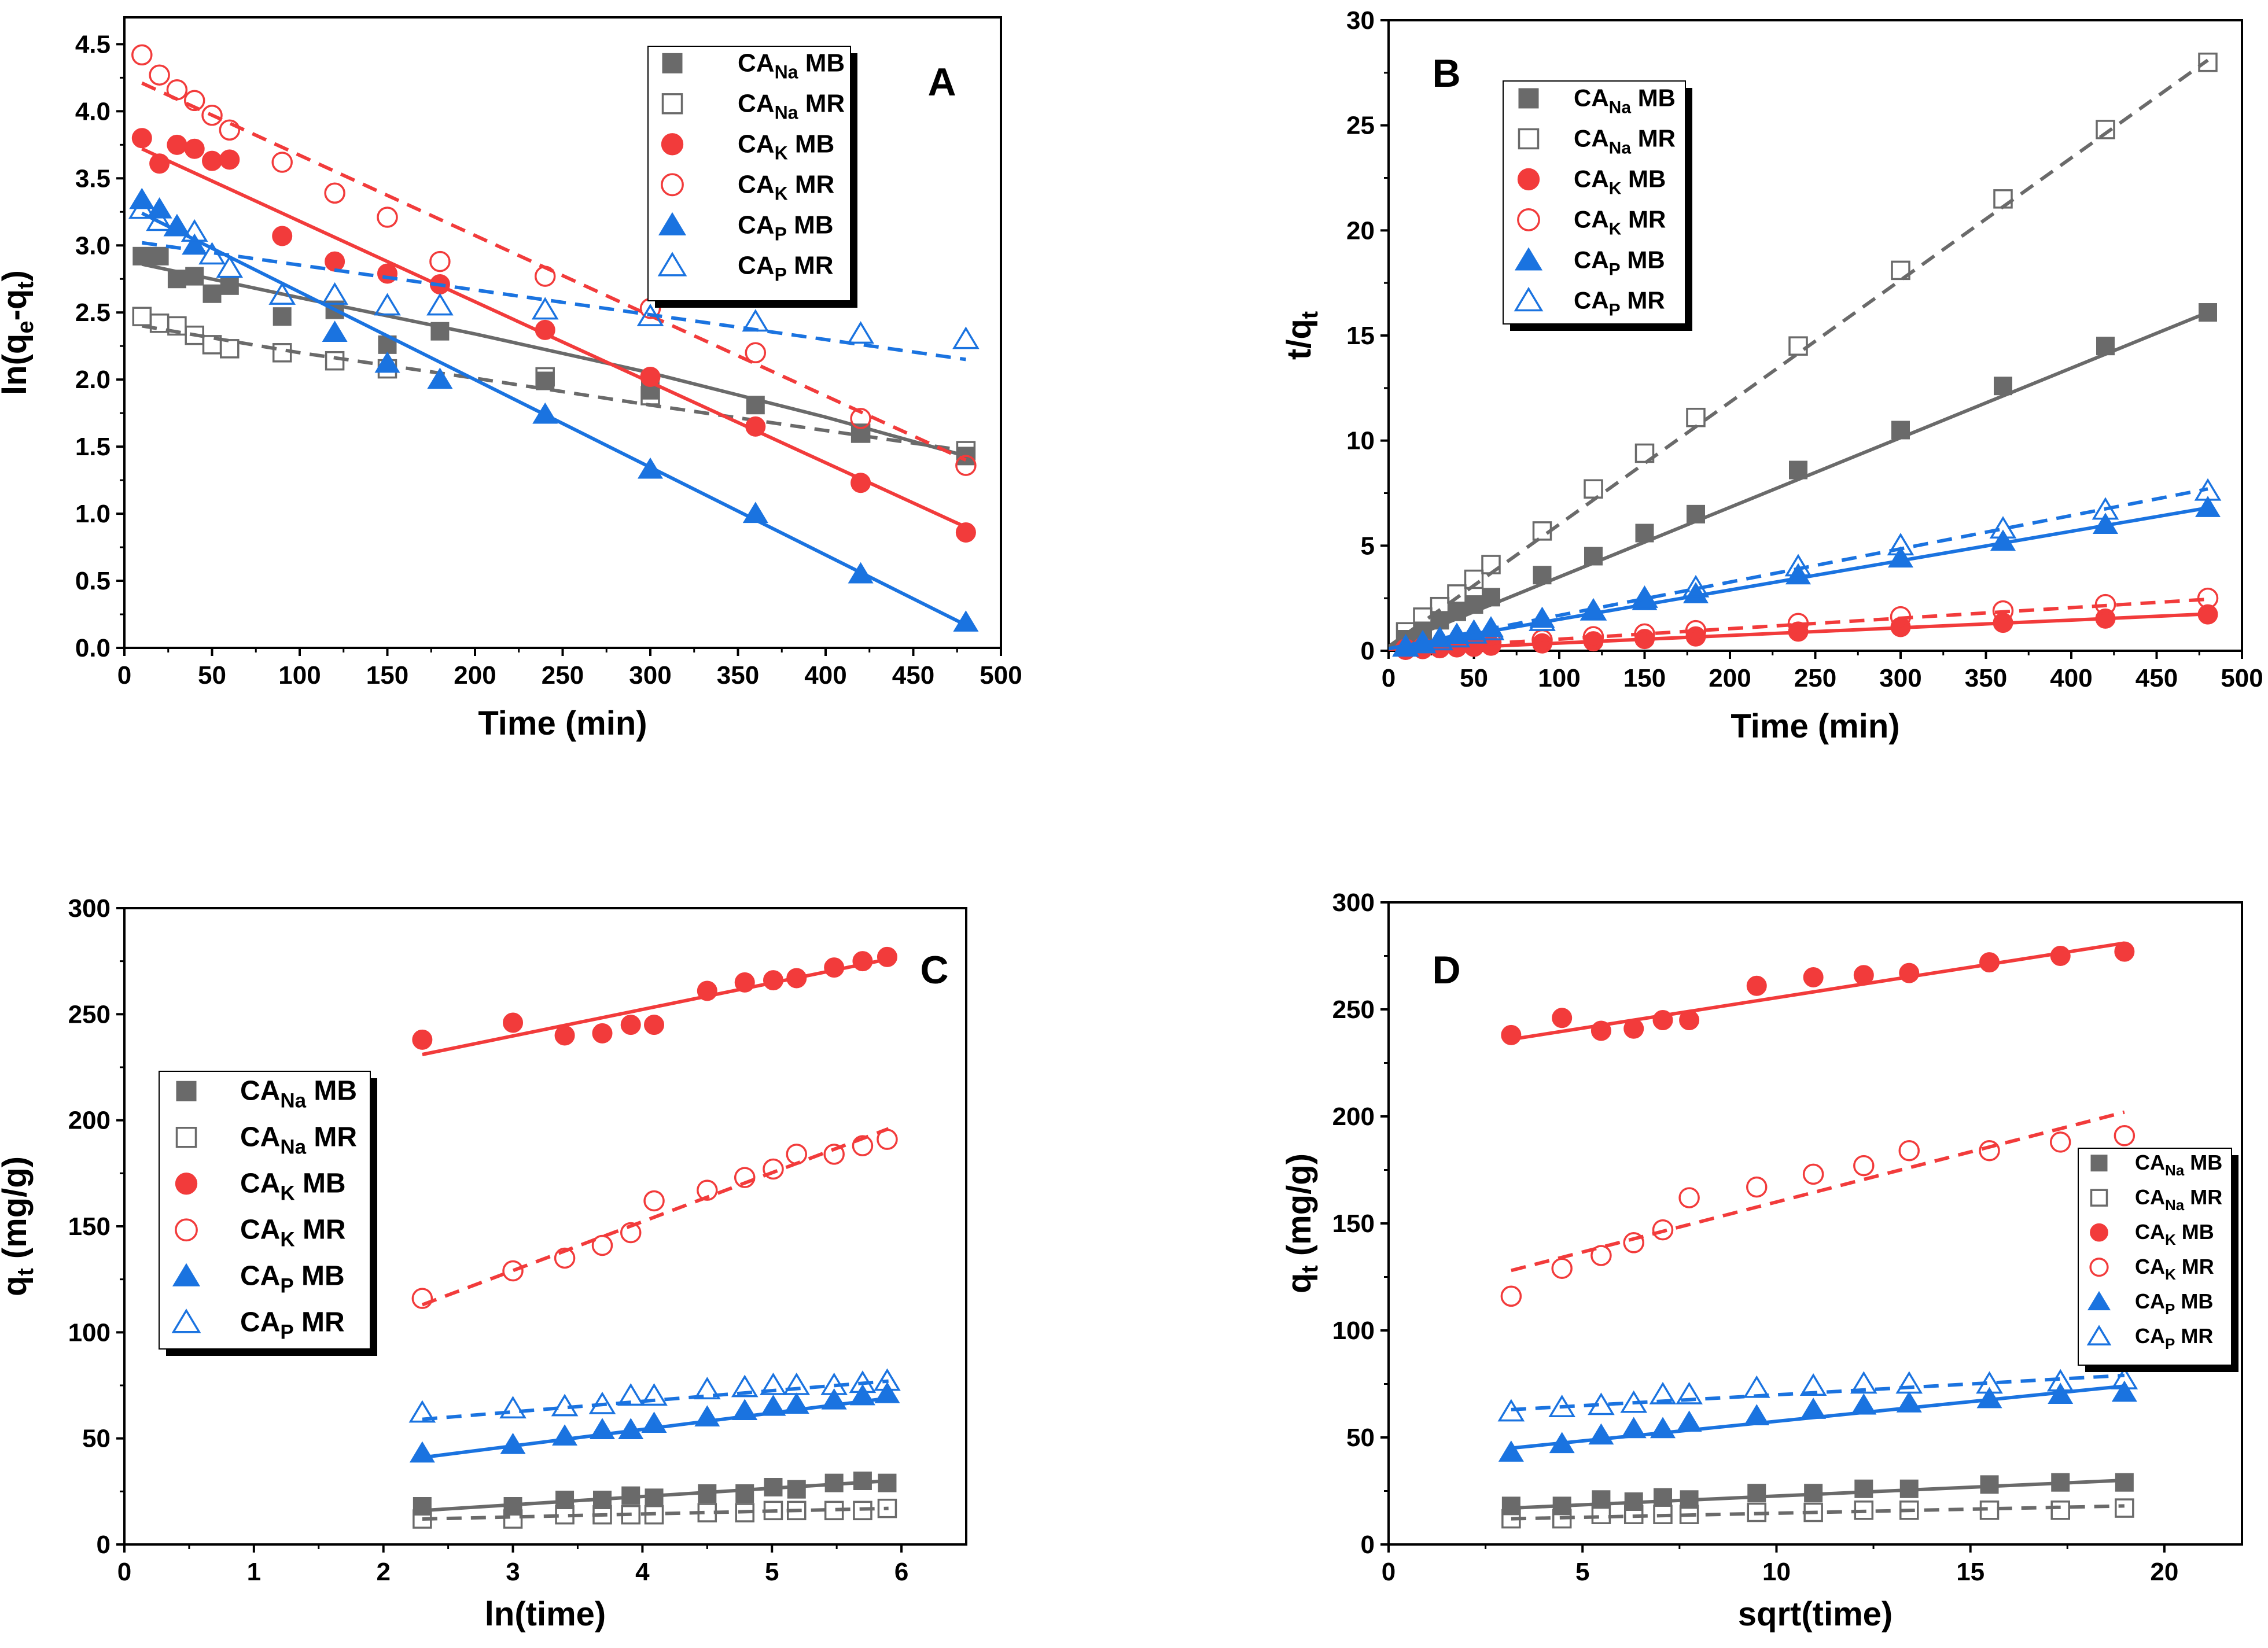 The image size is (2268, 1648). Describe the element at coordinates (93, 112) in the screenshot. I see `y-tick-label: 4.0` at that location.